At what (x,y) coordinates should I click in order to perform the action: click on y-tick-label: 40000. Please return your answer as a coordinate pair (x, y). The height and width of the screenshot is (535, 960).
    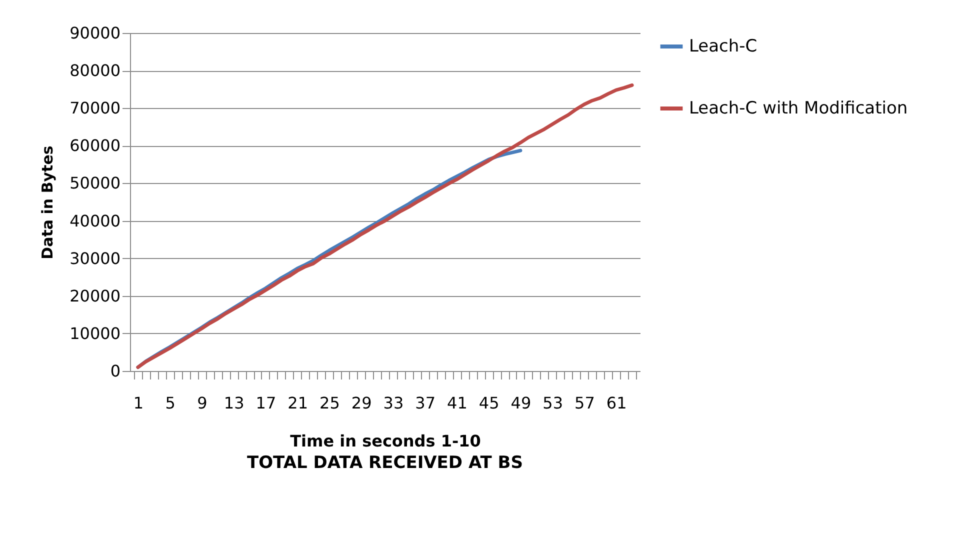
    Looking at the image, I should click on (95, 220).